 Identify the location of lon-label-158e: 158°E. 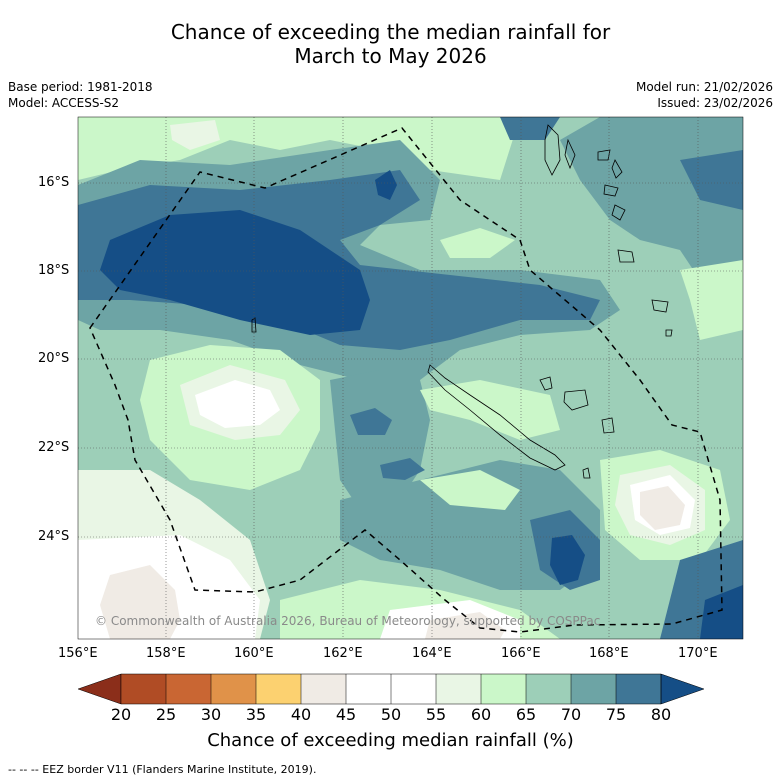
(166, 653).